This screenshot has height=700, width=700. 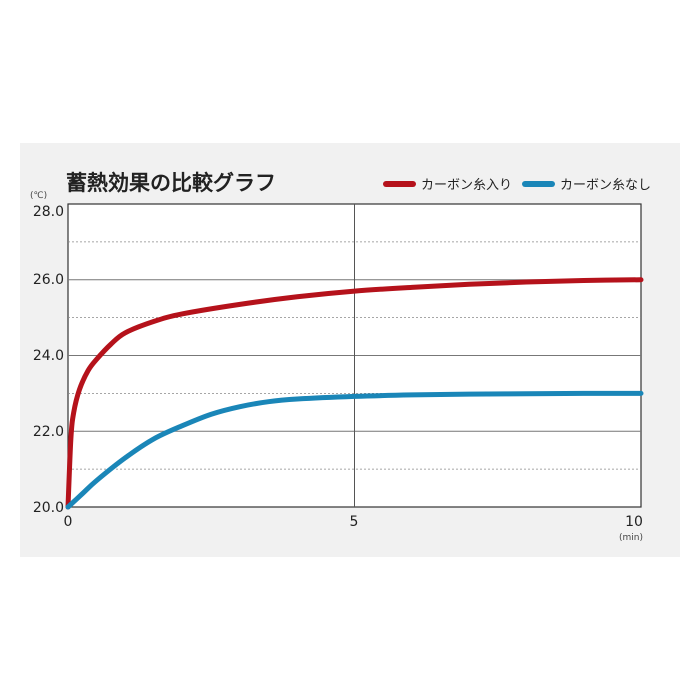 I want to click on x-axis-unit: (min), so click(x=631, y=538).